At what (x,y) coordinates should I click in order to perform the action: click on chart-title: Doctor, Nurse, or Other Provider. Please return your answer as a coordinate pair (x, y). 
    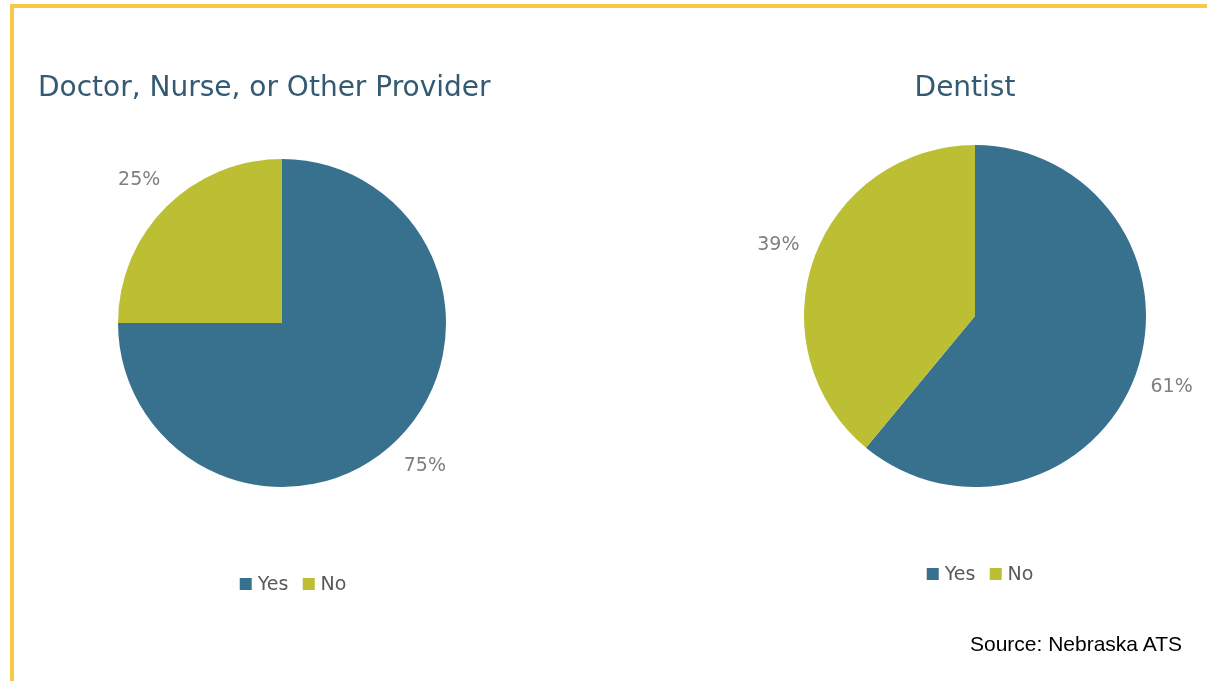
    Looking at the image, I should click on (264, 86).